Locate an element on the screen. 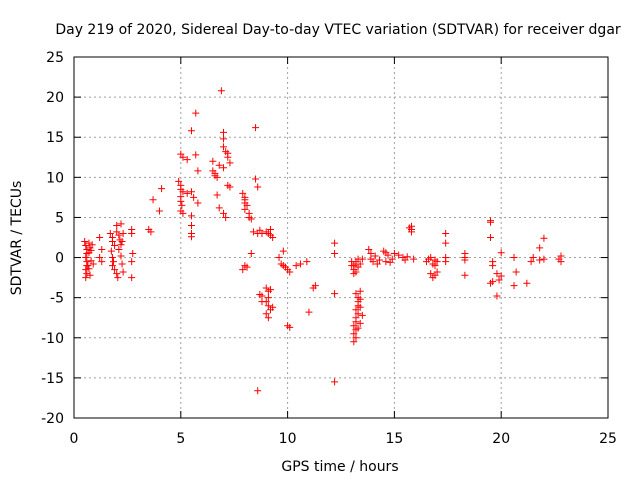 The image size is (640, 480). y-tick-label: -20 is located at coordinates (52, 419).